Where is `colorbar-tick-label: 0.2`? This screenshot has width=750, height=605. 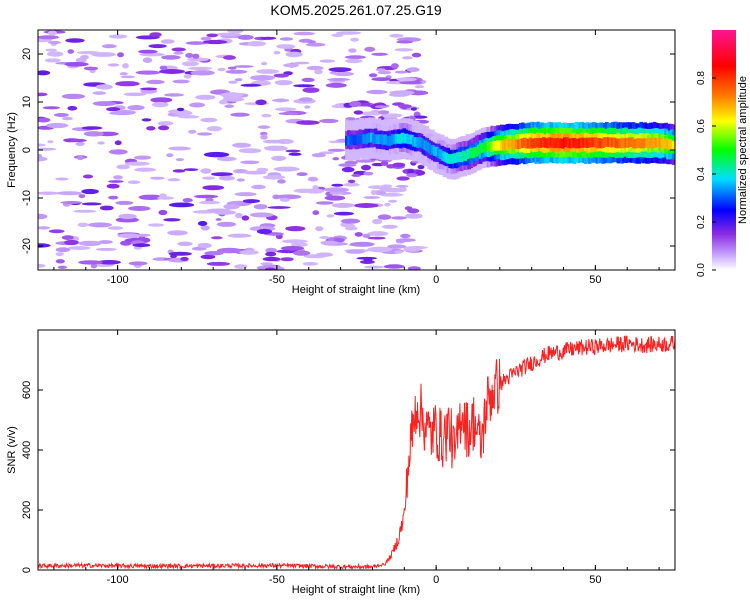
colorbar-tick-label: 0.2 is located at coordinates (701, 222).